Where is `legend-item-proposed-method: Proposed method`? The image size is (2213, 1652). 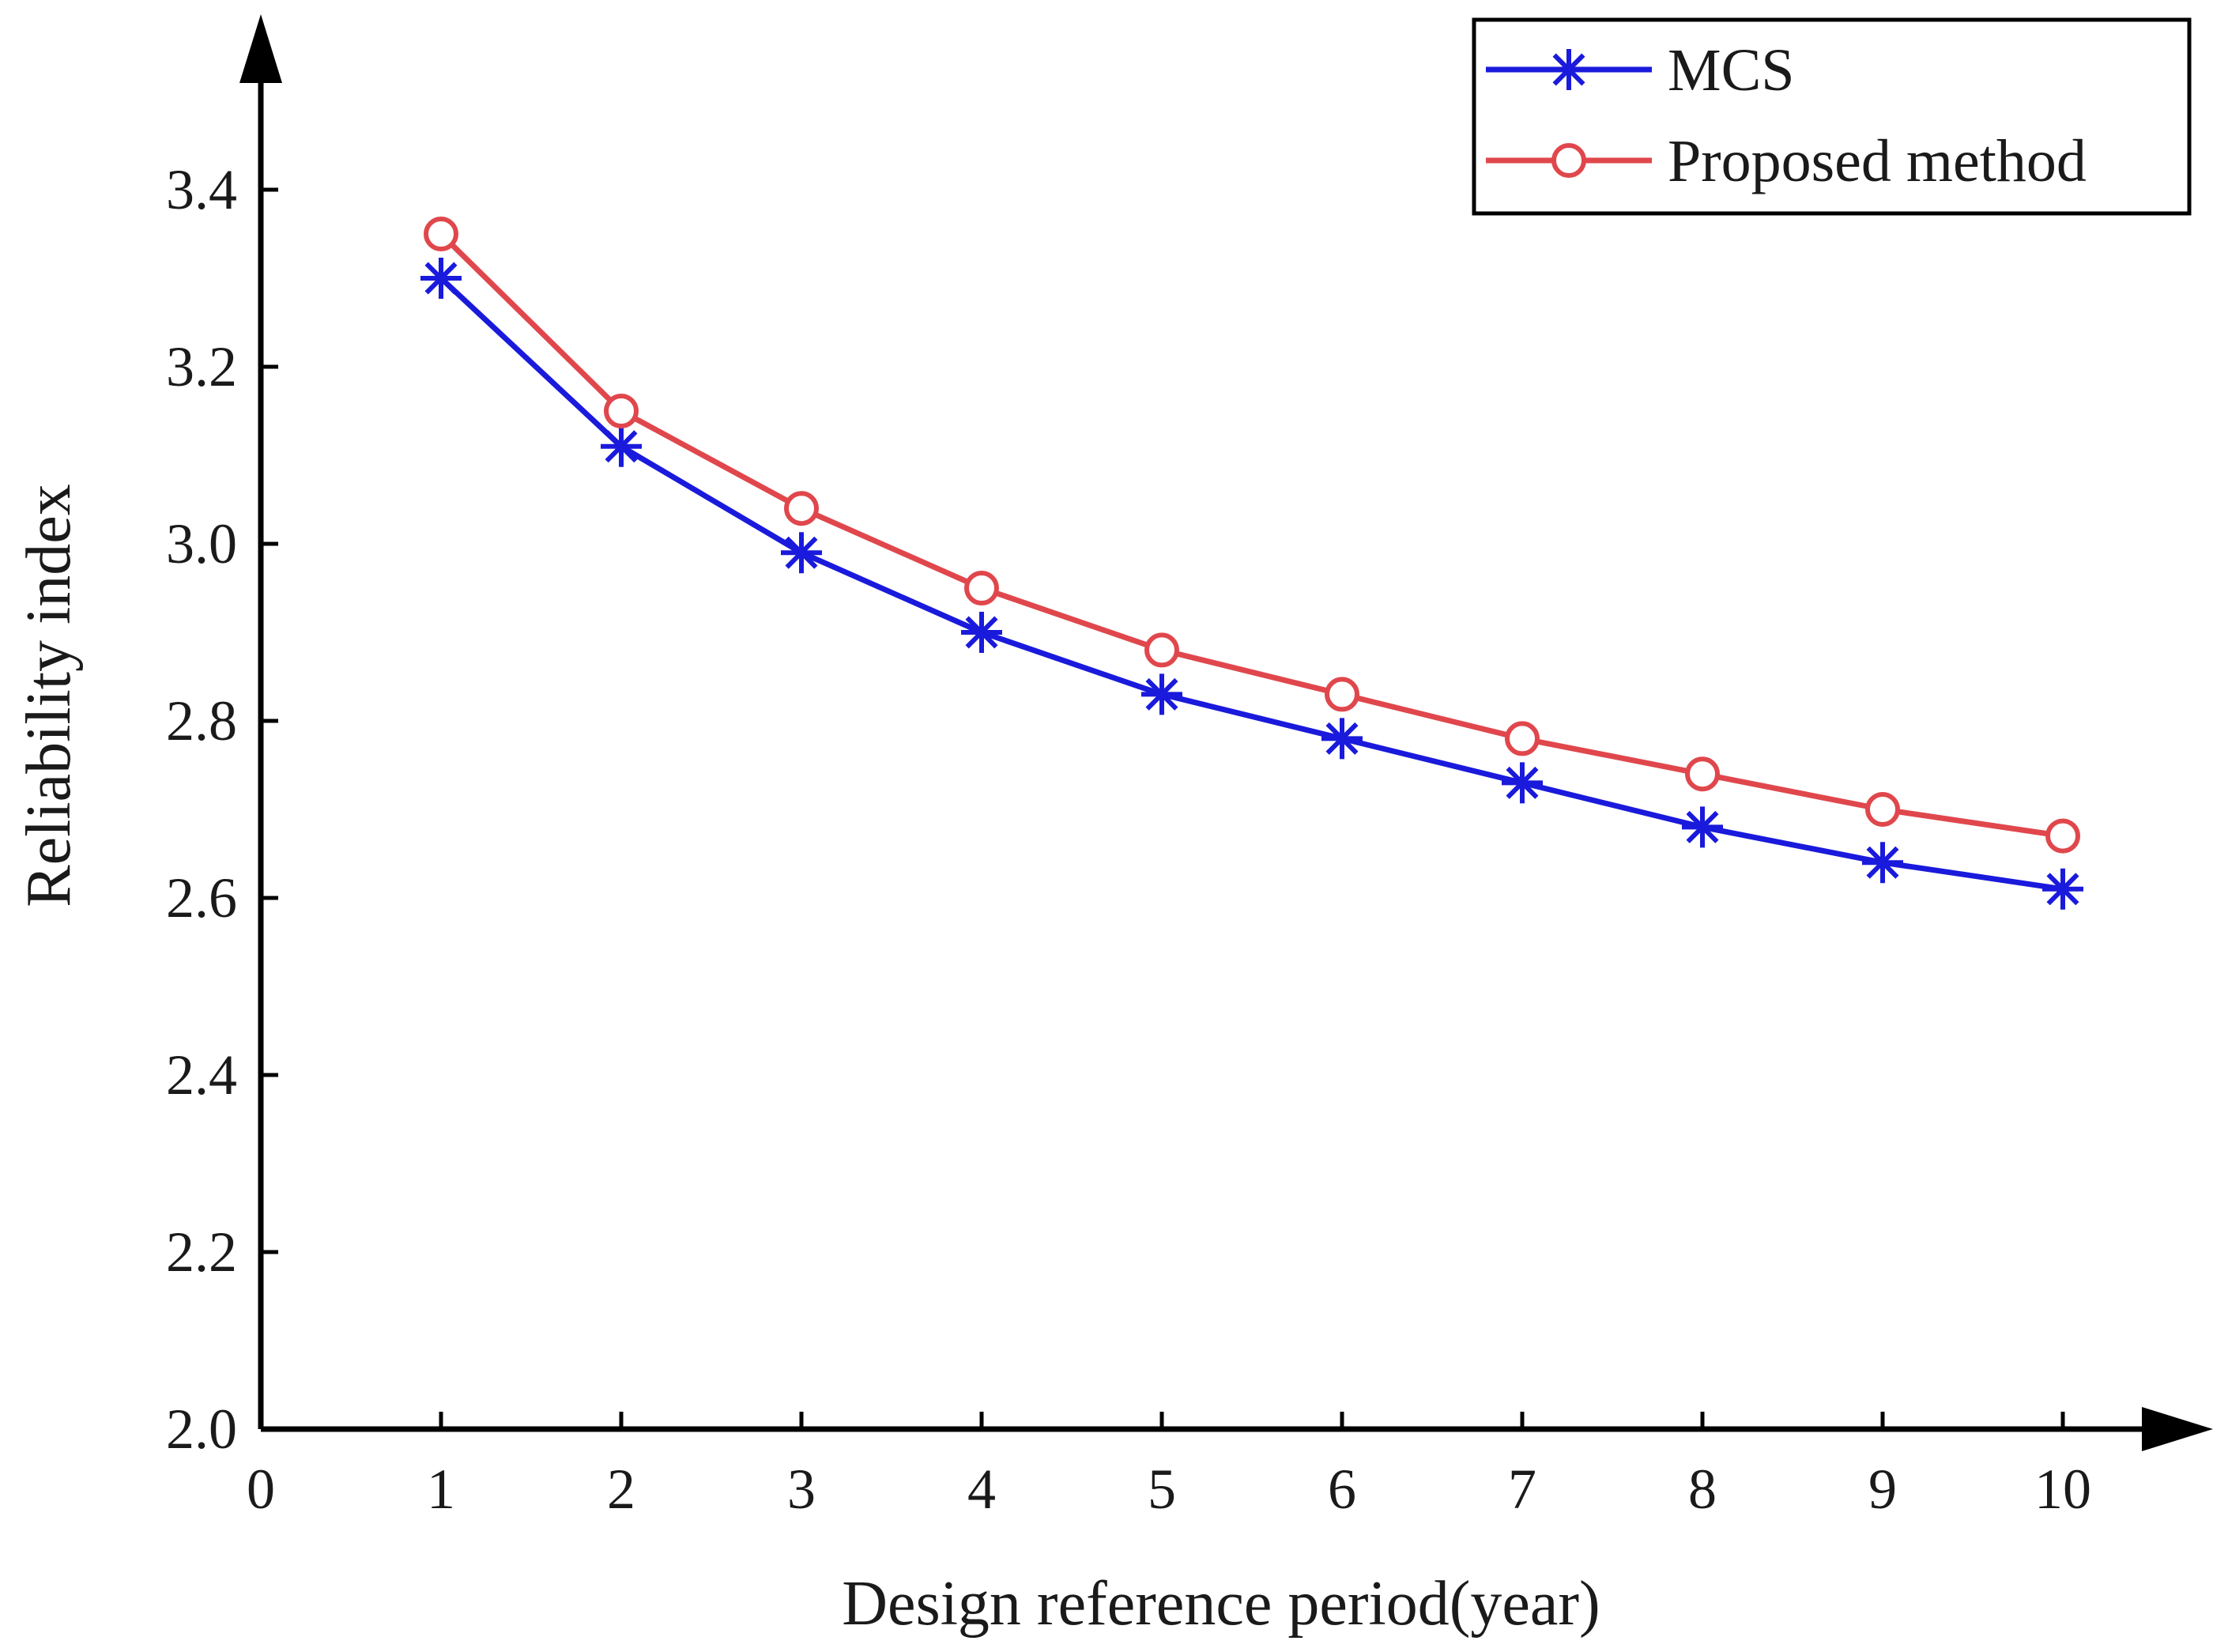
legend-item-proposed-method: Proposed method is located at coordinates (1786, 161).